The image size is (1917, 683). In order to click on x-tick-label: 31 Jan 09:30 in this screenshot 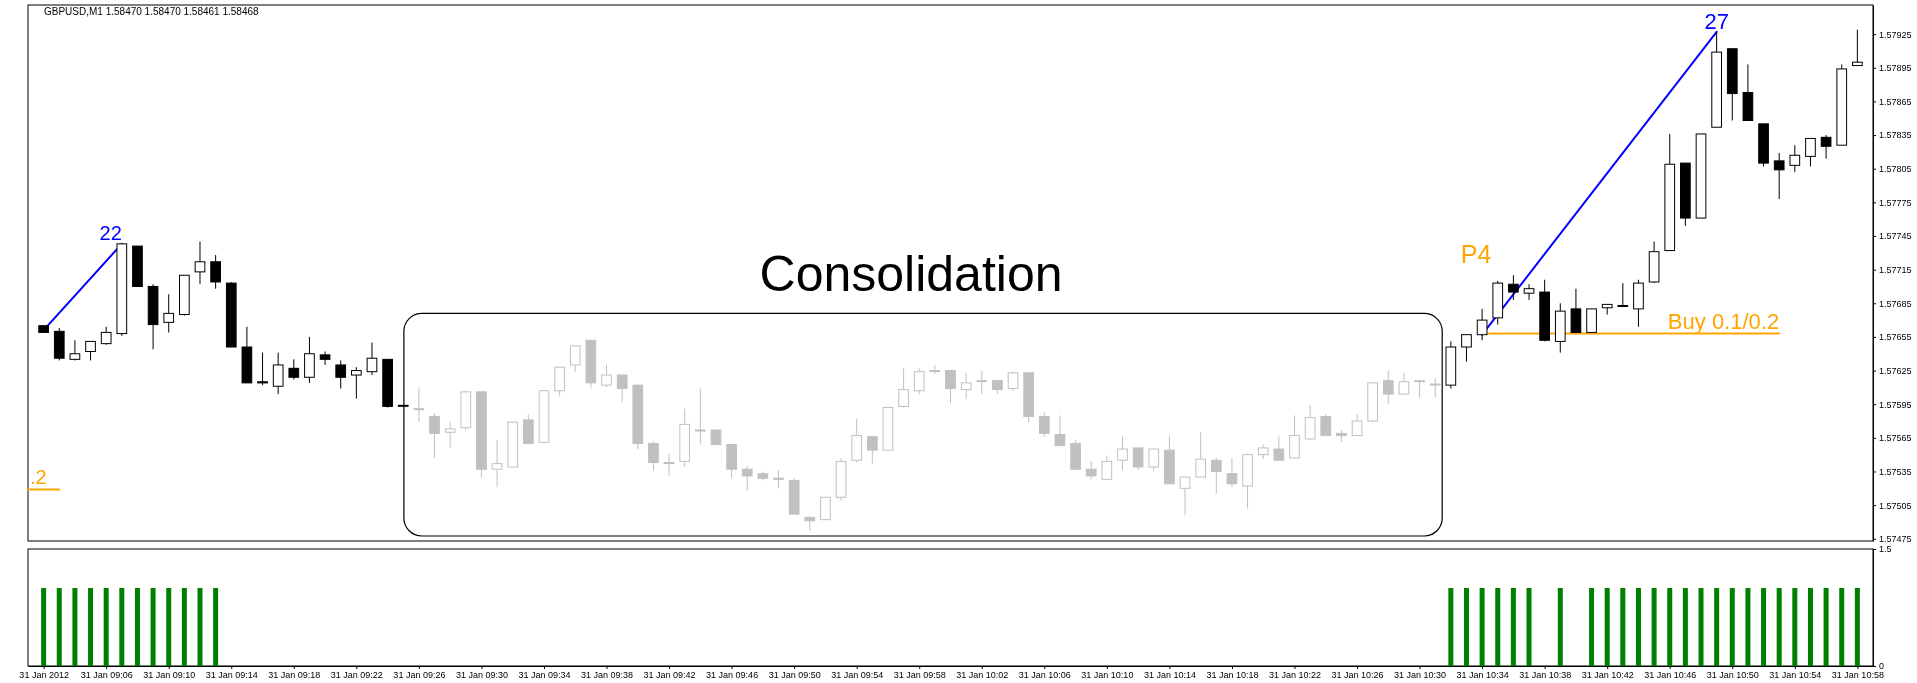, I will do `click(481, 675)`.